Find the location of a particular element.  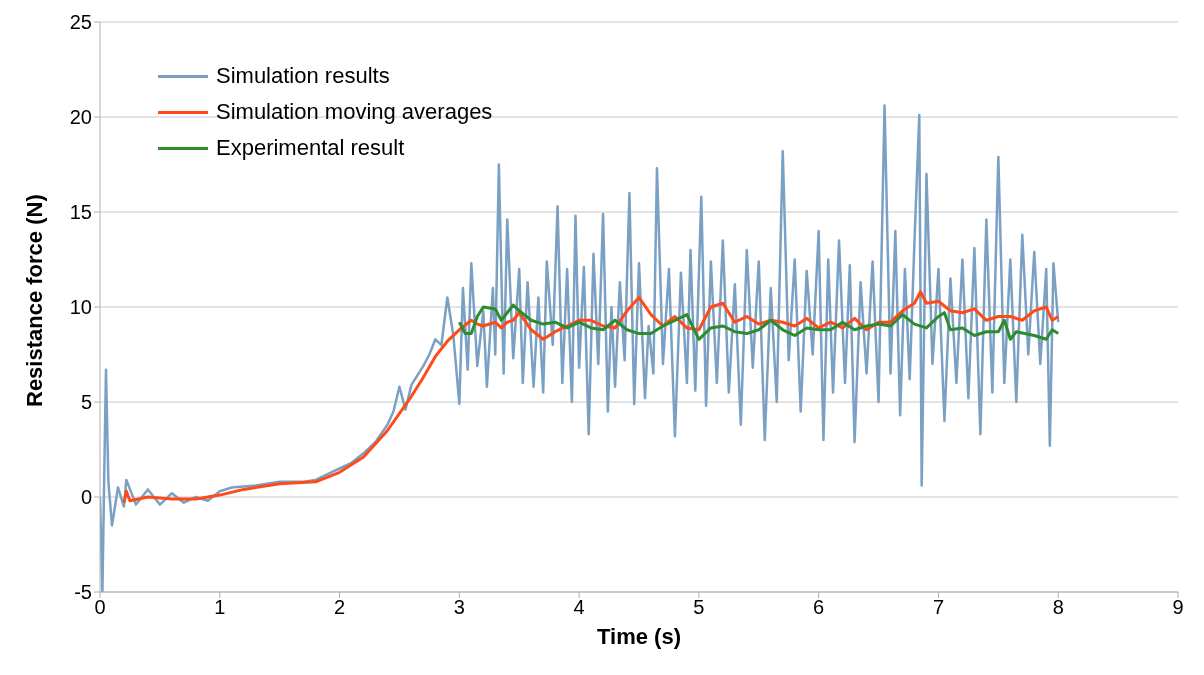

x-tick-label: 7 is located at coordinates (938, 607).